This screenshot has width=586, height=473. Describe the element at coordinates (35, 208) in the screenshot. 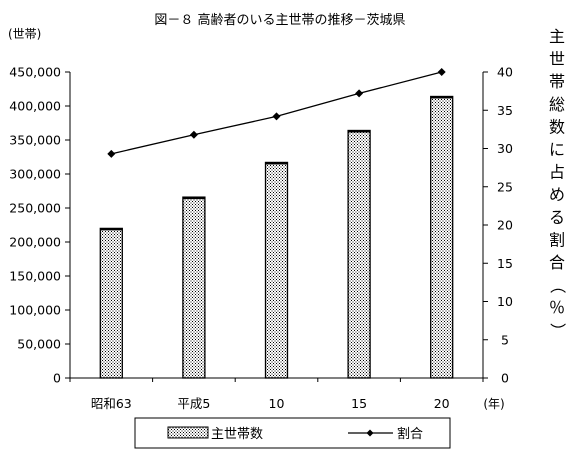

I see `y-left-tick-label: 250,000` at that location.